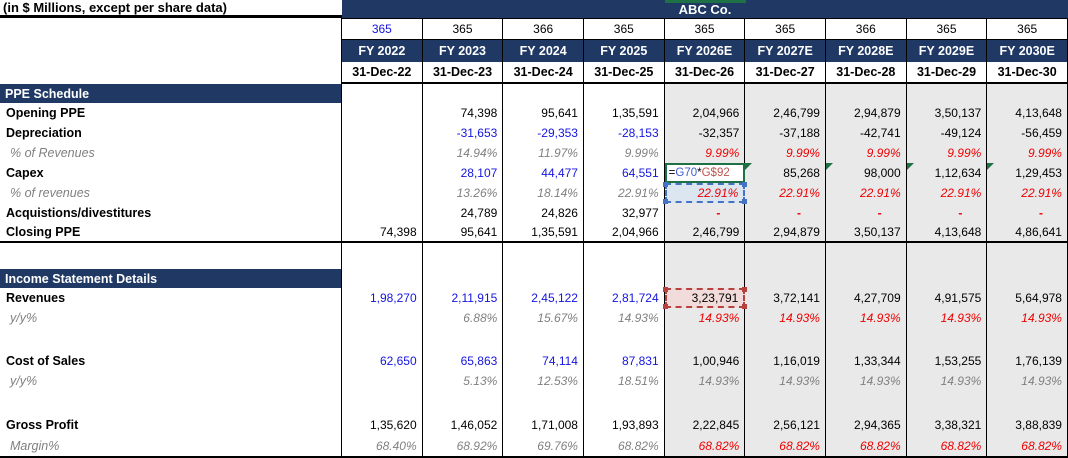 This screenshot has height=458, width=1068. What do you see at coordinates (785, 51) in the screenshot?
I see `fiscal-year-header: FY 2027E` at bounding box center [785, 51].